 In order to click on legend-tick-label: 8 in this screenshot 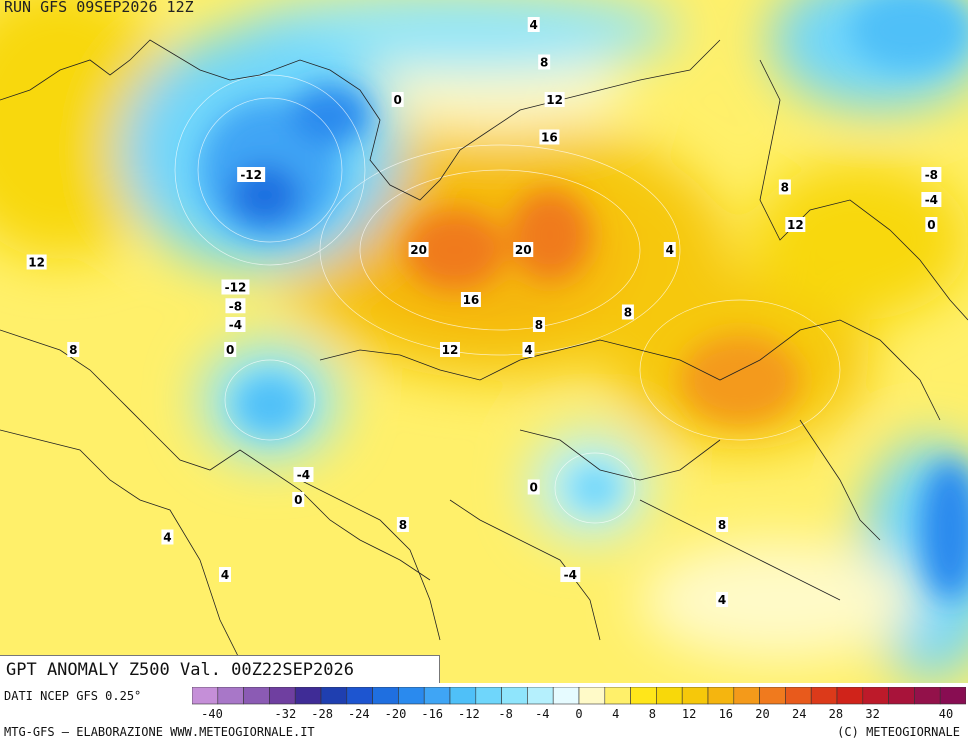, I will do `click(652, 714)`.